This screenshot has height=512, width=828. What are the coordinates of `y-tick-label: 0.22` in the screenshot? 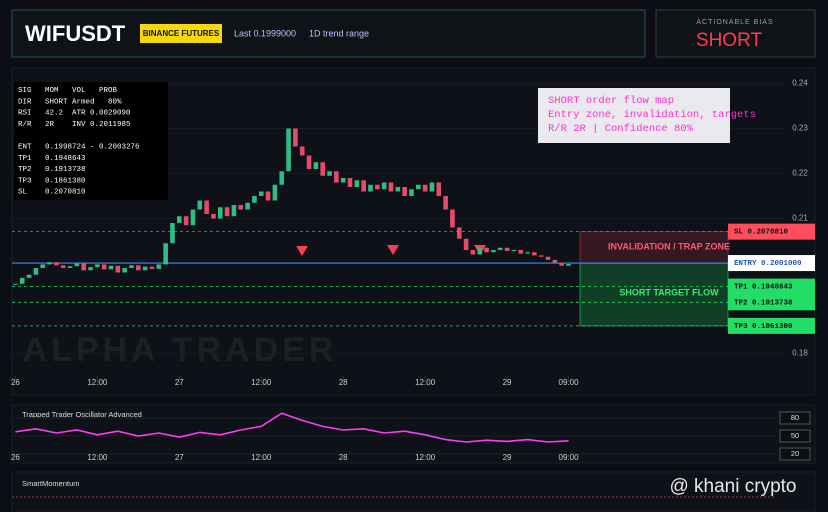 It's located at (800, 173).